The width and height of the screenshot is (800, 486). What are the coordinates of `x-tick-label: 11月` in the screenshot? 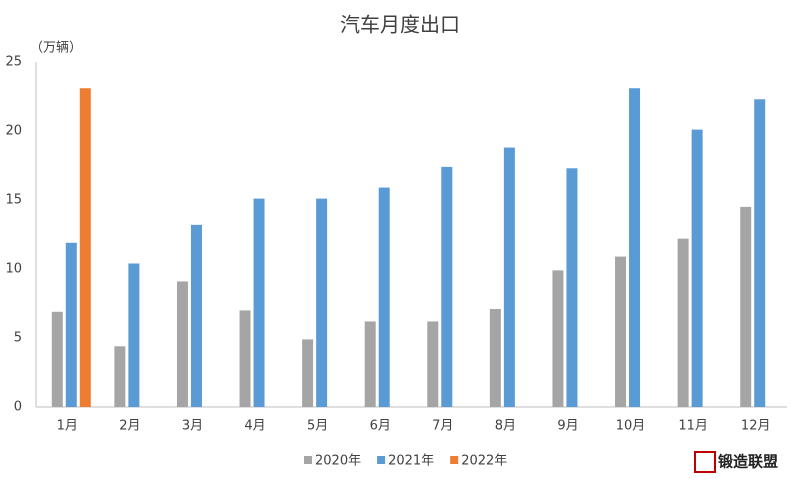 It's located at (693, 426).